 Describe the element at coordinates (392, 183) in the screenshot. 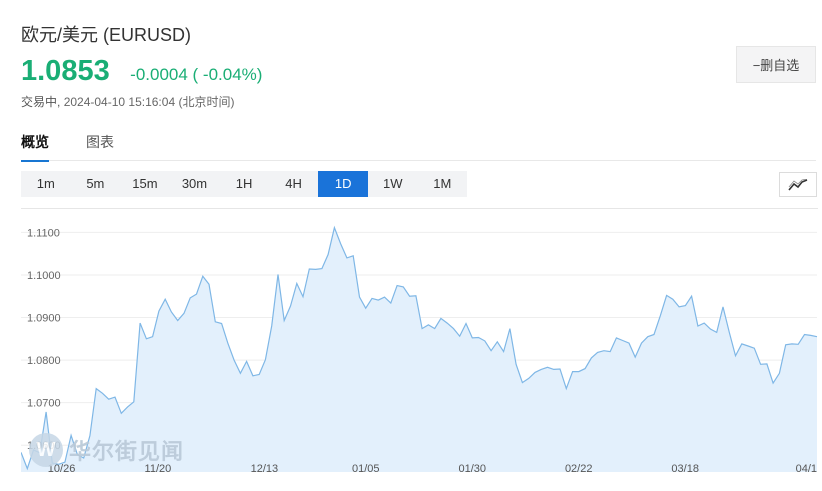

I see `period-1w: 1W` at that location.